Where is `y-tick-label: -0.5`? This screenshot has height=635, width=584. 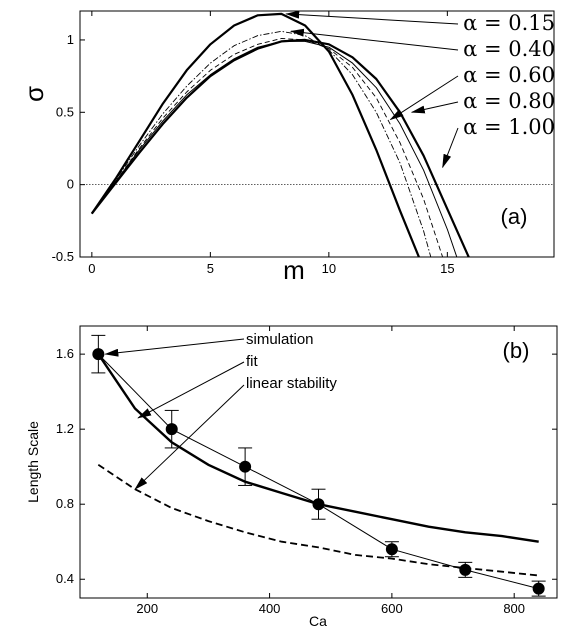 y-tick-label: -0.5 is located at coordinates (63, 256).